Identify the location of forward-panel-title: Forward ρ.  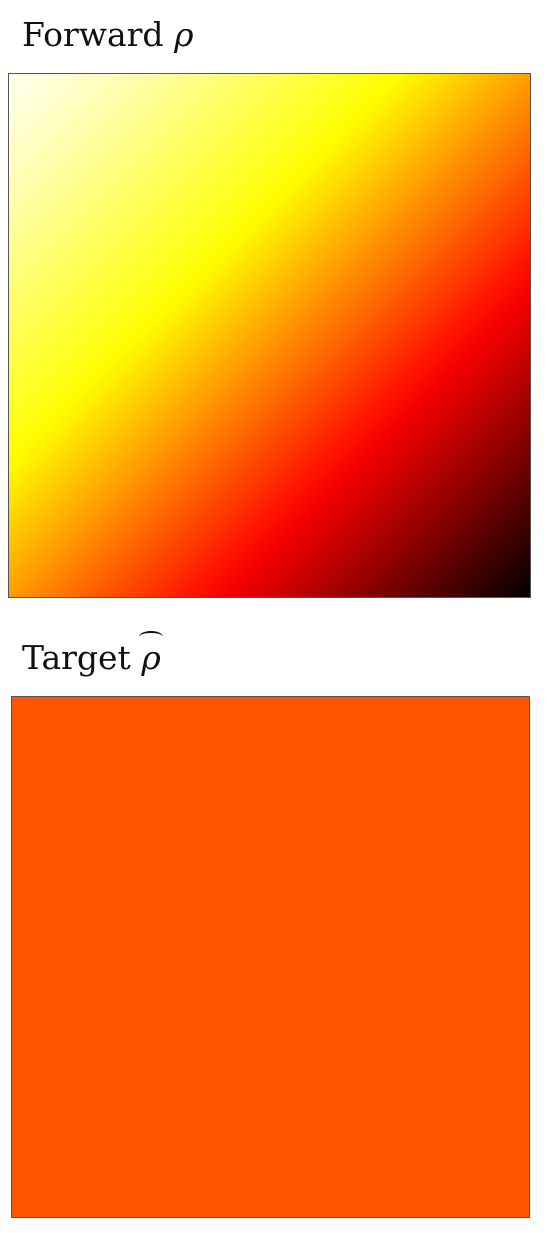
(107, 34).